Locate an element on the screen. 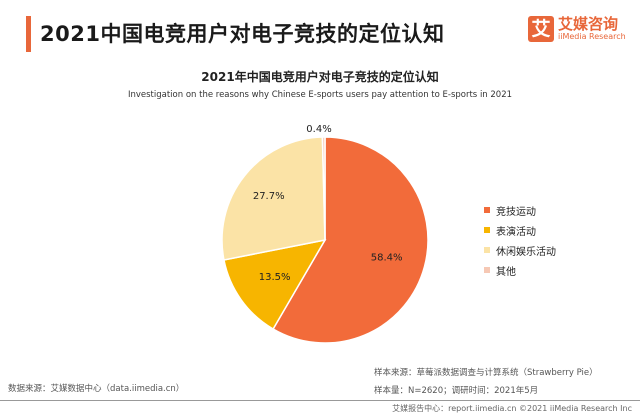 This screenshot has width=640, height=416. page-title: 2021中国电竞用户对电子竞技的定位认知 is located at coordinates (242, 34).